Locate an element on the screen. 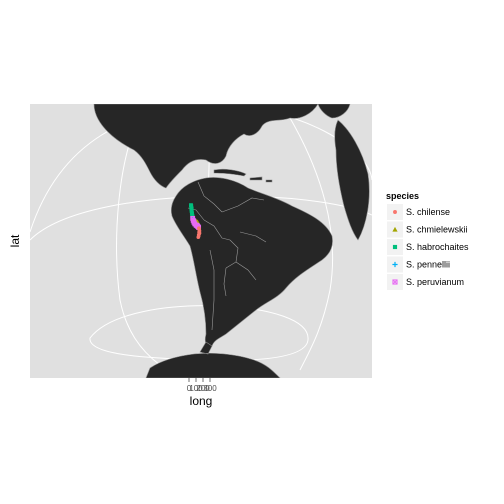  x-tick-label: 200 is located at coordinates (203, 388).